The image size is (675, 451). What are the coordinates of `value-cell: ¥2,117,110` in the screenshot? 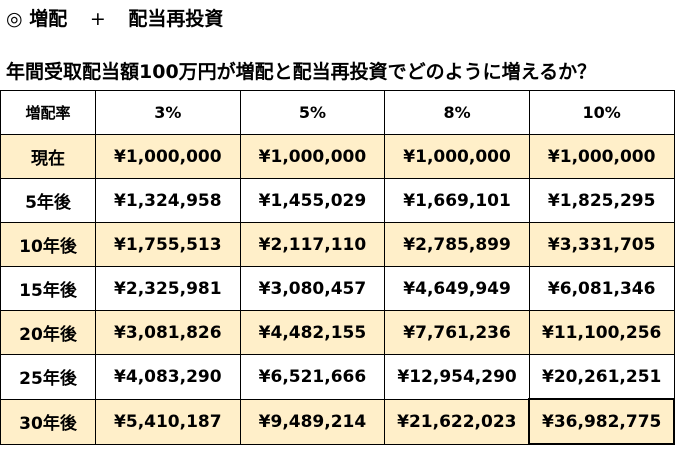 It's located at (312, 244).